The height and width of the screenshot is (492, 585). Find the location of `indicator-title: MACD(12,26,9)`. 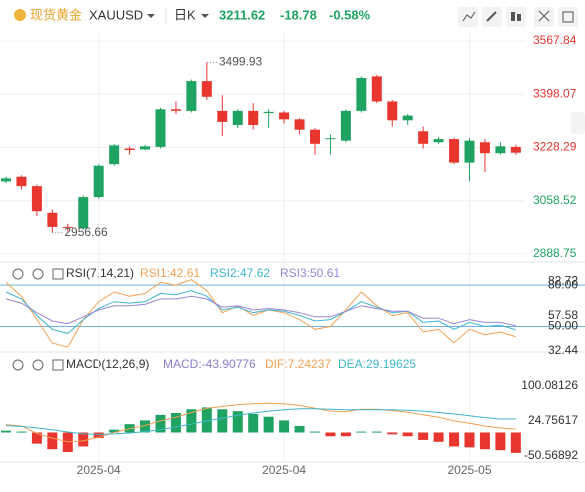

indicator-title: MACD(12,26,9) is located at coordinates (107, 364).